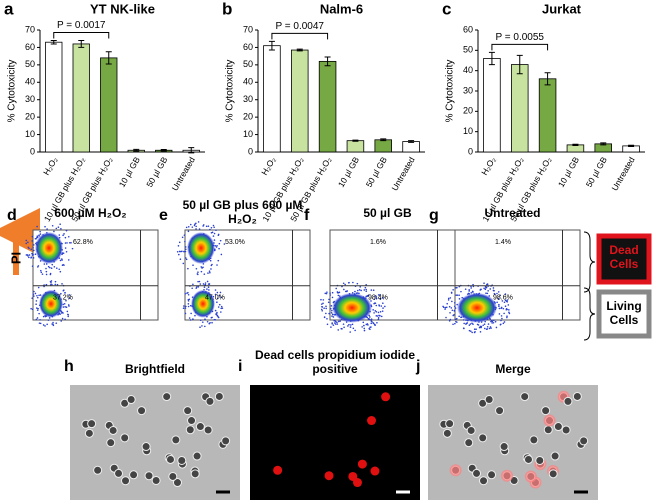  I want to click on chart-title: YT NK-like, so click(122, 8).